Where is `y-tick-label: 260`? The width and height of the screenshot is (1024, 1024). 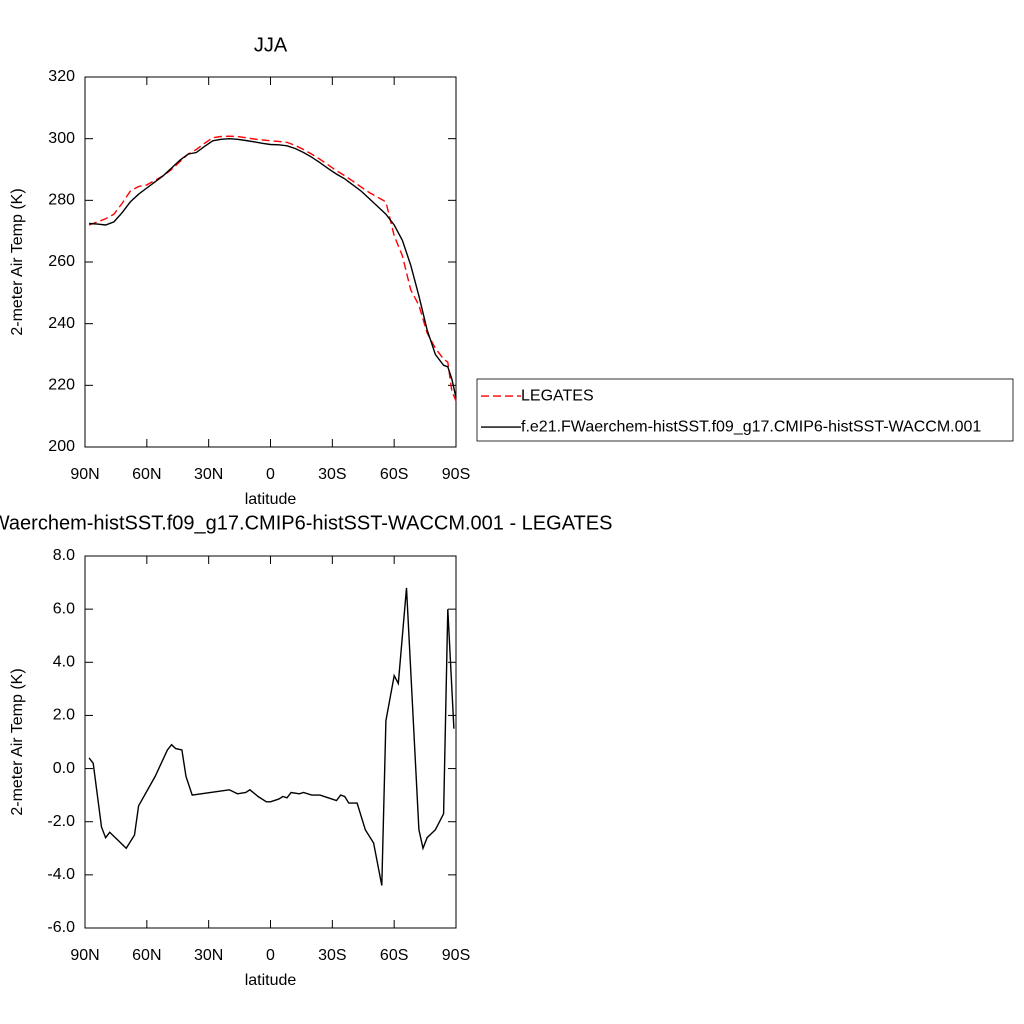
y-tick-label: 260 is located at coordinates (61, 261).